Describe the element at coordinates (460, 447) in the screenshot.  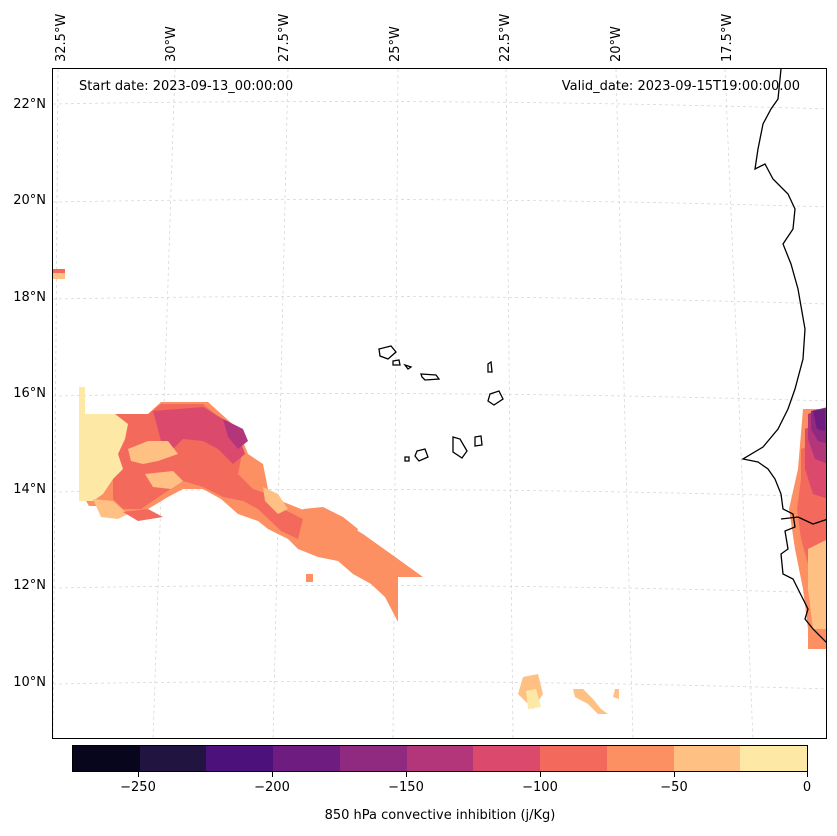
I see `island-santiago` at that location.